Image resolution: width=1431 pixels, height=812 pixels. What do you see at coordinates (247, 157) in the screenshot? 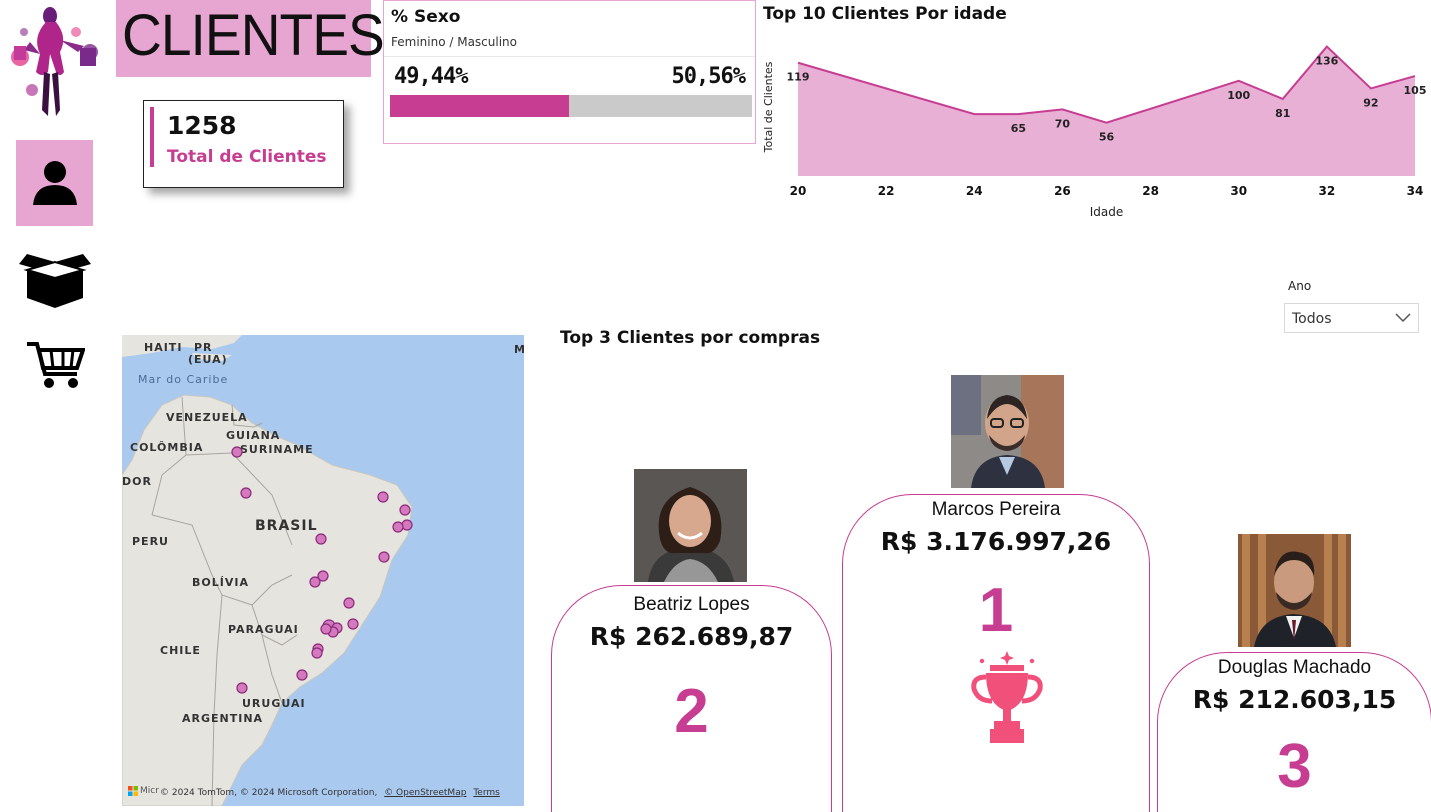
I see `kpi-label: Total de Clientes` at bounding box center [247, 157].